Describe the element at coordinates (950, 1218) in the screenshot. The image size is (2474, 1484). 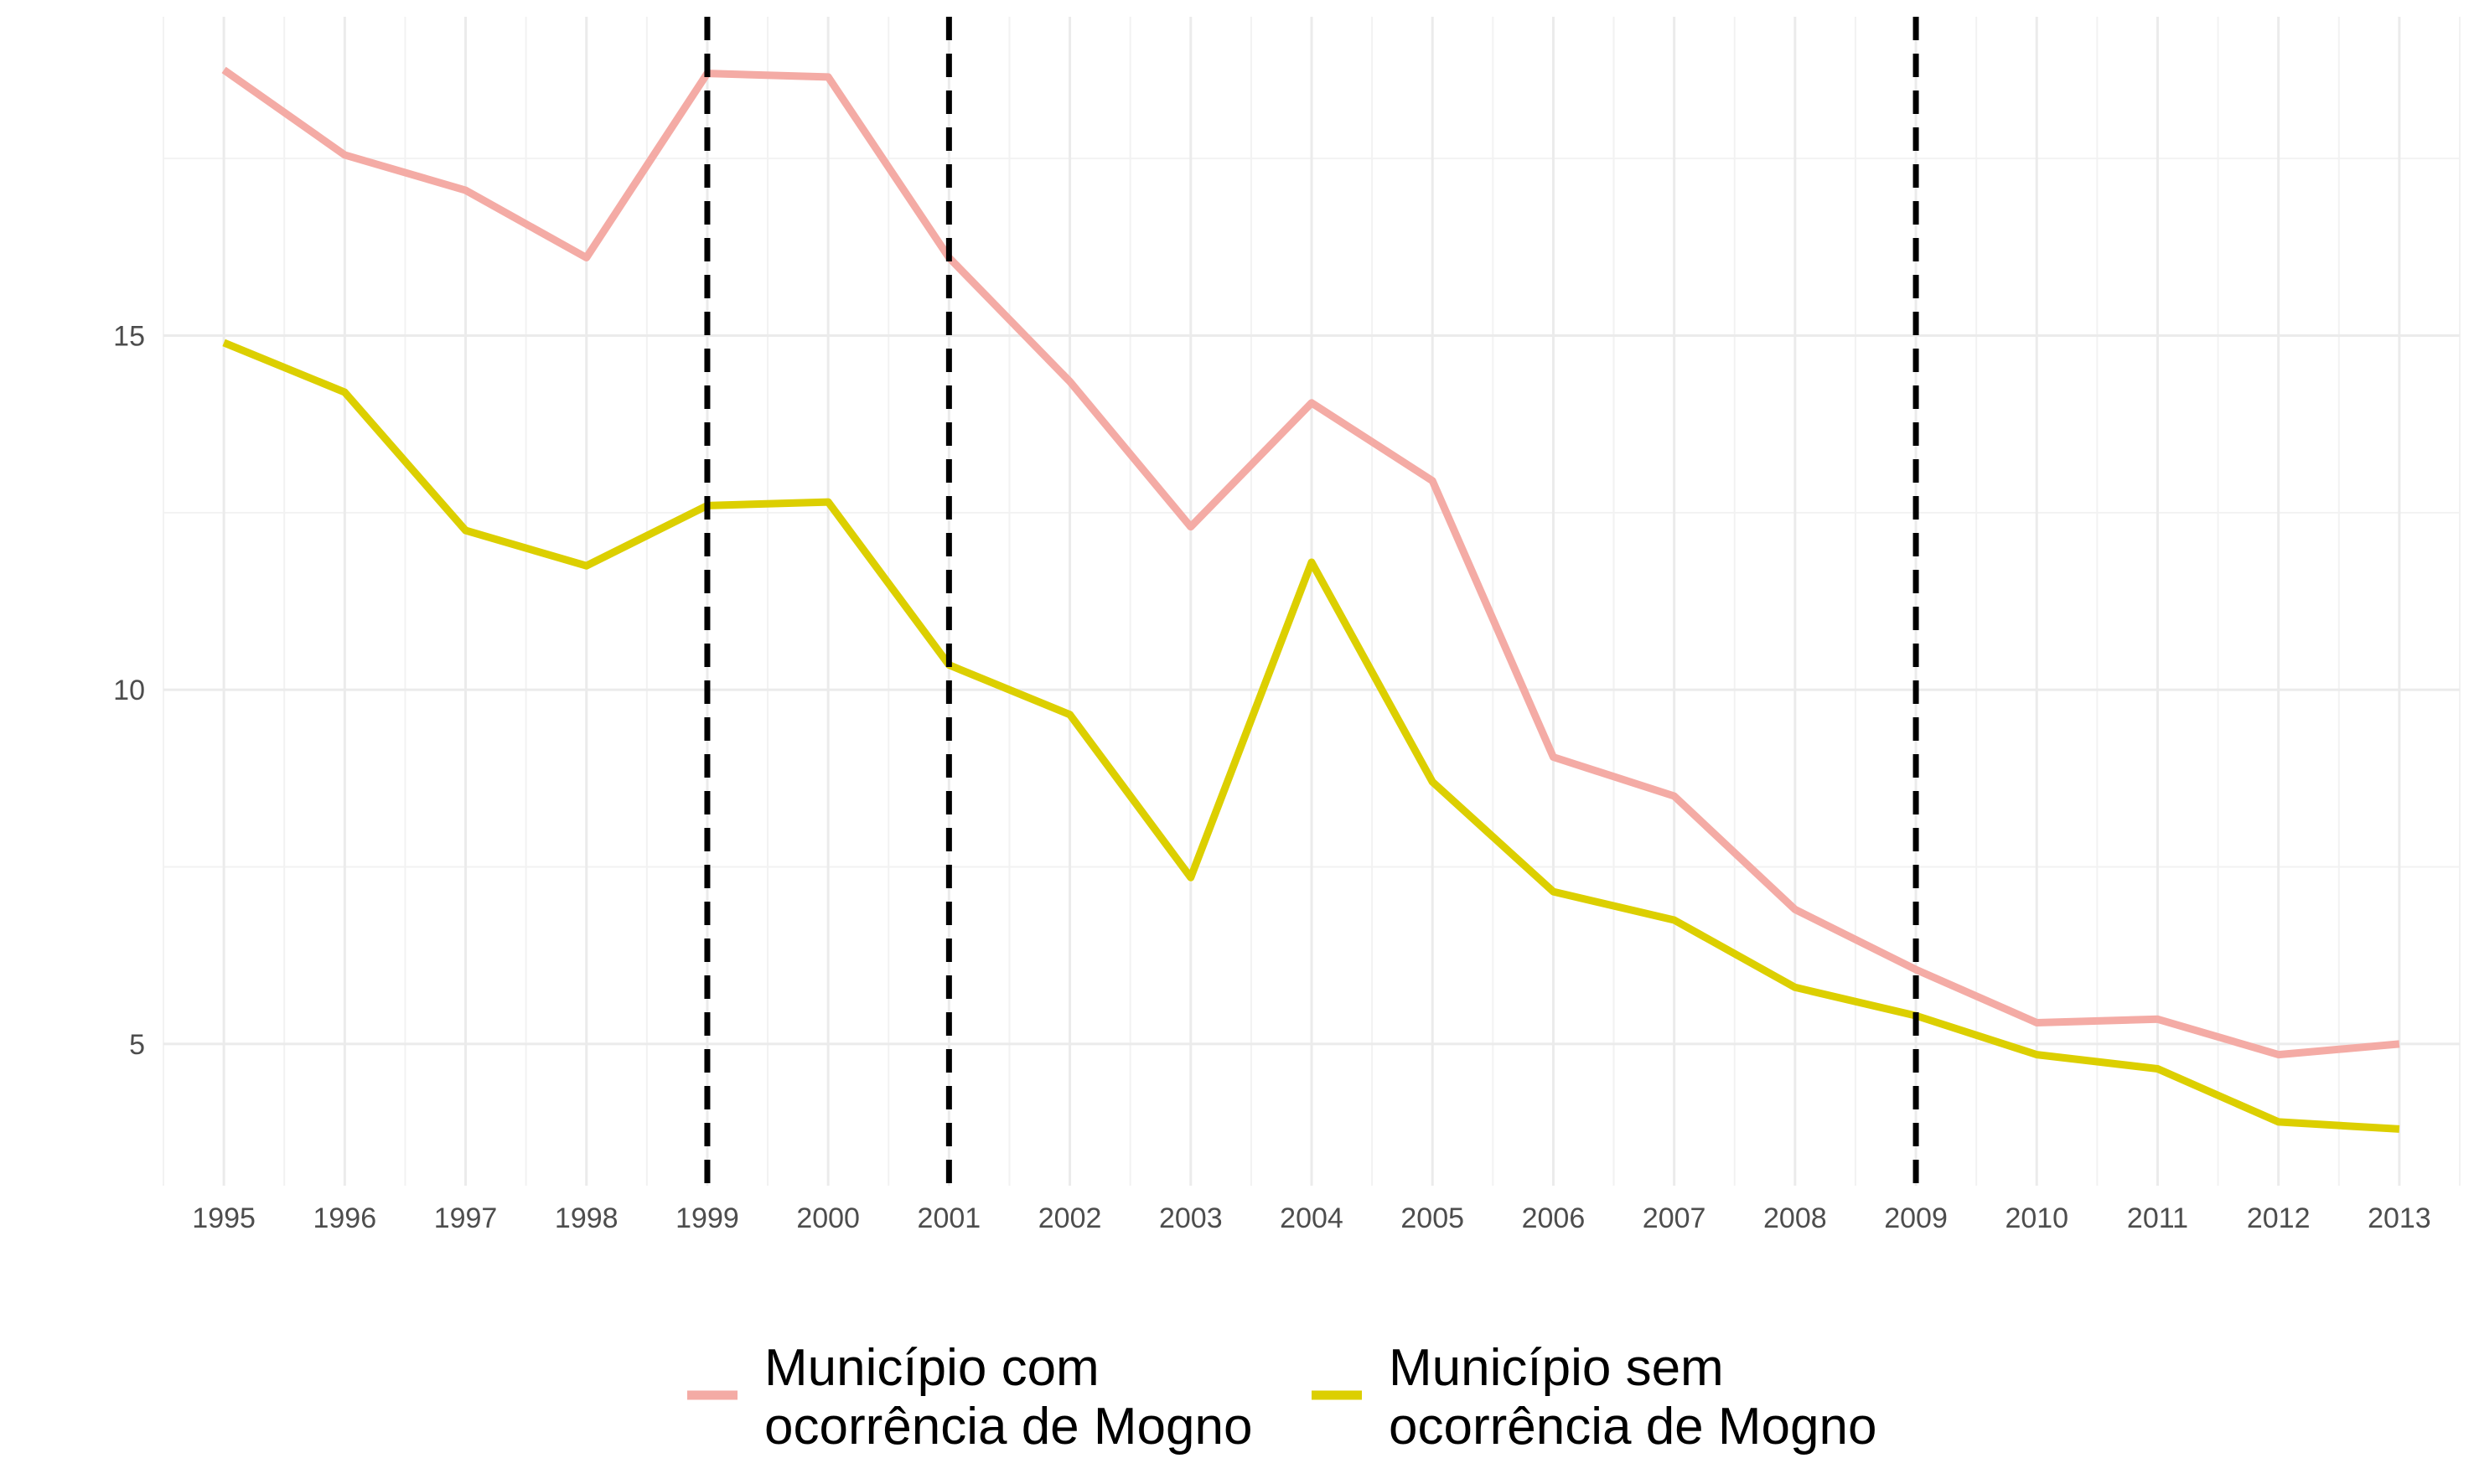
I see `x-tick-label: 2001` at that location.